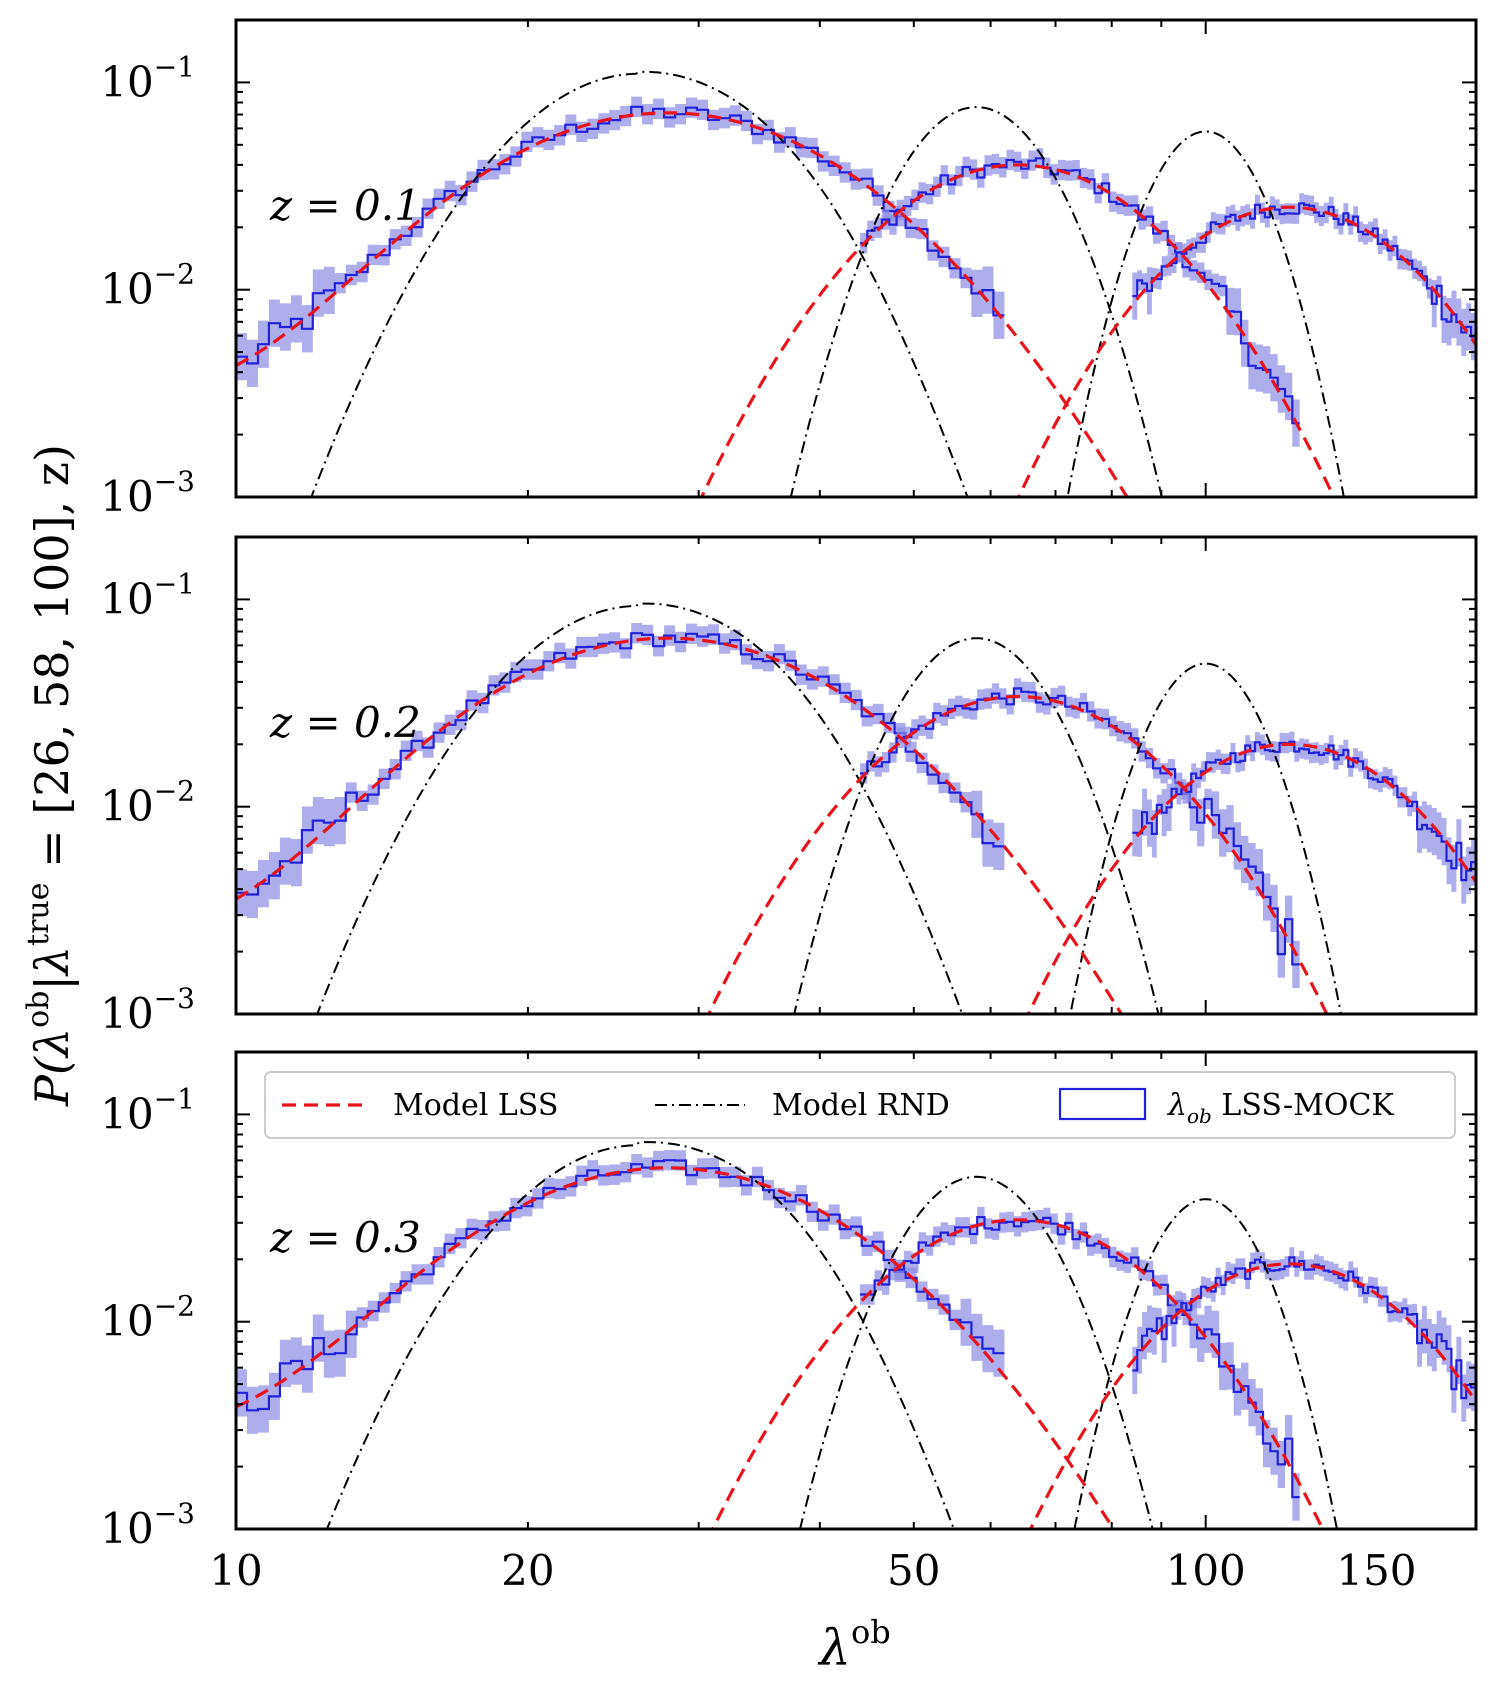 This screenshot has width=1493, height=1688. I want to click on panel-z-label: z = 0.3, so click(345, 1237).